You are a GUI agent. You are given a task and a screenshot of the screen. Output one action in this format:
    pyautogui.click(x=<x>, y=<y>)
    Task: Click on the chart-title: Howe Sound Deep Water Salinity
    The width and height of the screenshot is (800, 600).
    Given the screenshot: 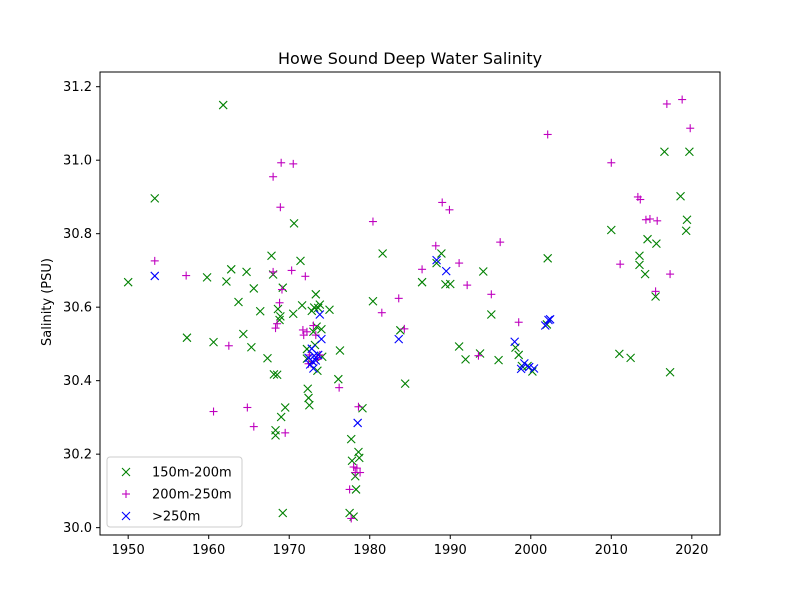 What is the action you would take?
    pyautogui.click(x=410, y=58)
    